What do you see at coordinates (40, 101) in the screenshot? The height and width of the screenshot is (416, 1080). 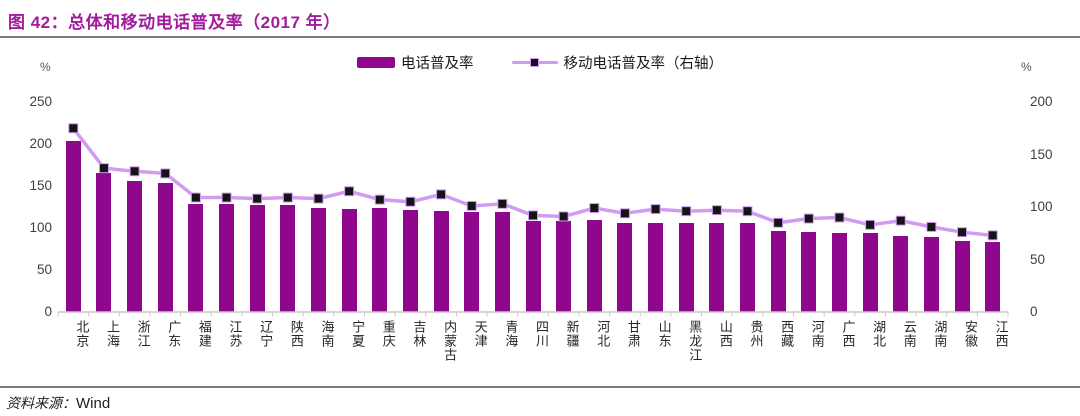 I see `left-axis-tick-label: 250` at bounding box center [40, 101].